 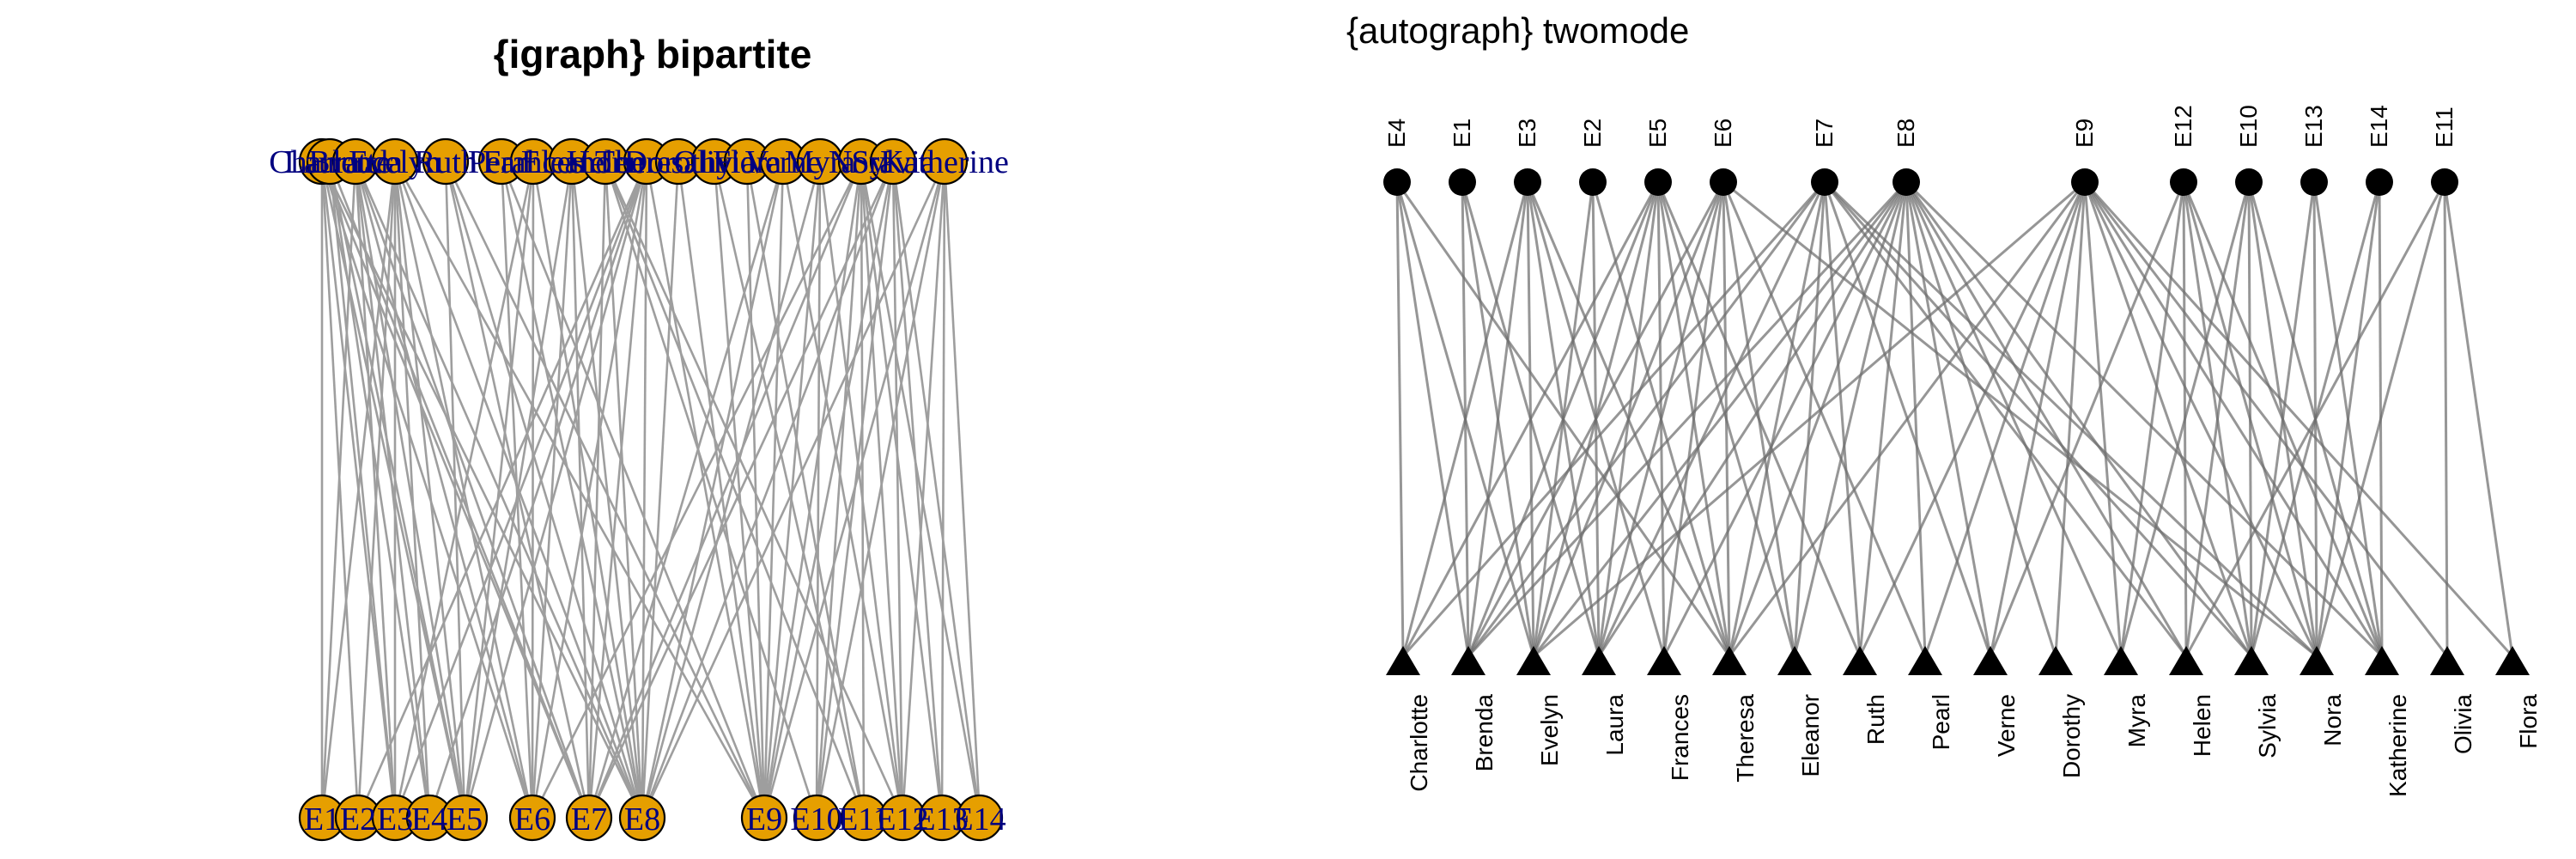 I want to click on autograph-node-e1, so click(x=1462, y=182).